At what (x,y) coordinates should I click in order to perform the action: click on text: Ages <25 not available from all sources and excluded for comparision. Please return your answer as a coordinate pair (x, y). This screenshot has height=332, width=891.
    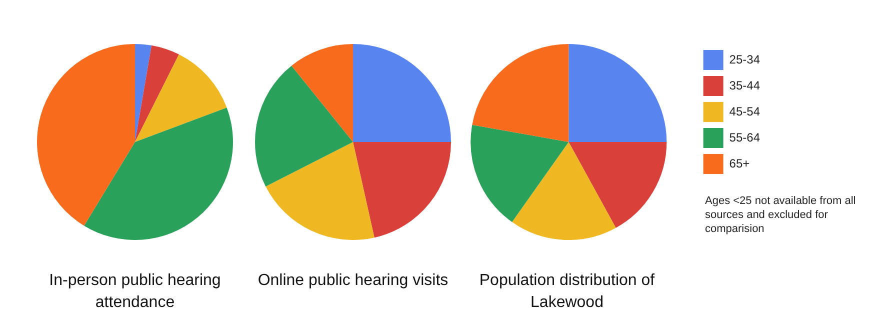
    Looking at the image, I should click on (781, 215).